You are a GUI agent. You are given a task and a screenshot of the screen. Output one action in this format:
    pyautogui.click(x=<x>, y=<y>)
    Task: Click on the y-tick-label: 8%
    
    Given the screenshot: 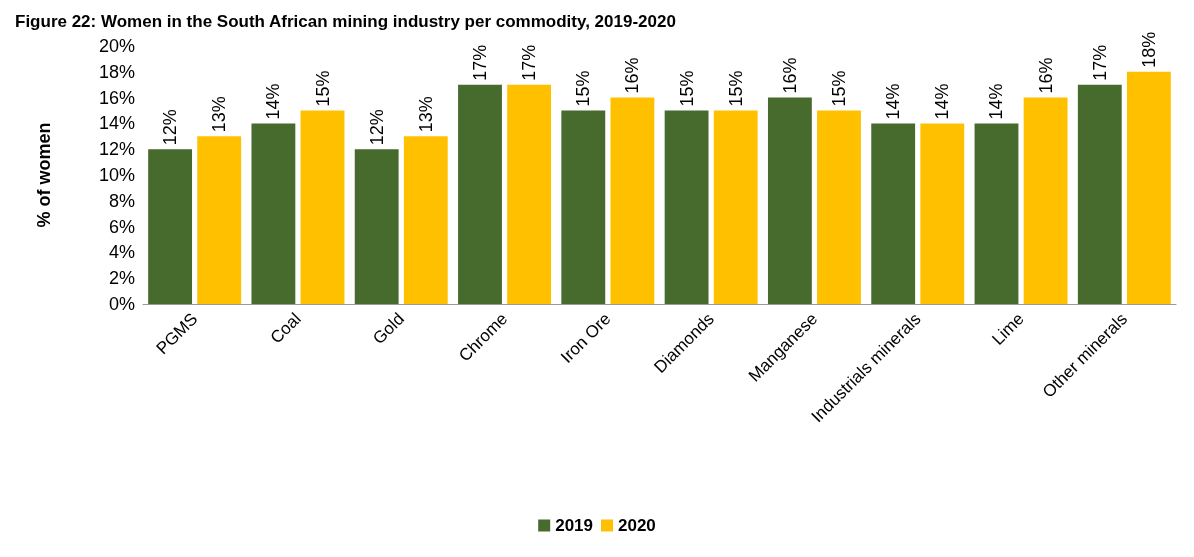 What is the action you would take?
    pyautogui.click(x=121, y=200)
    